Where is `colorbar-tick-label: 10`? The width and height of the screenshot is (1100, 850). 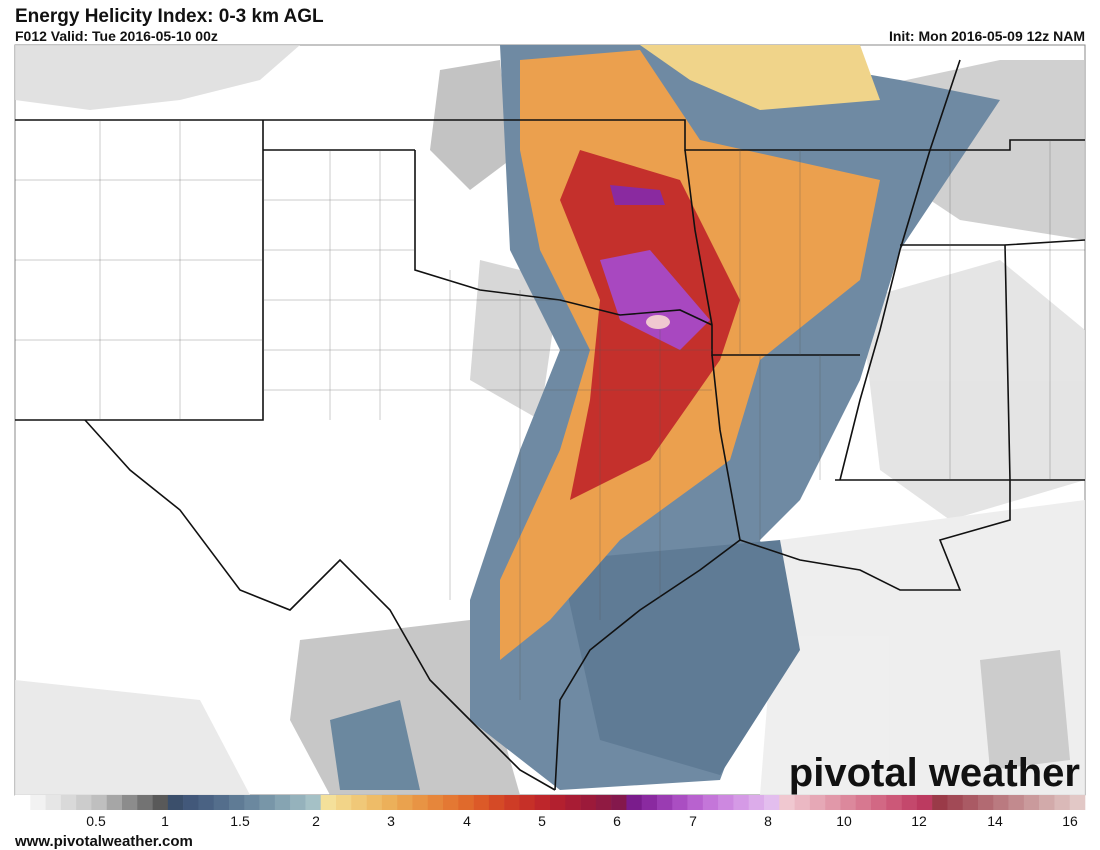 colorbar-tick-label: 10 is located at coordinates (844, 821).